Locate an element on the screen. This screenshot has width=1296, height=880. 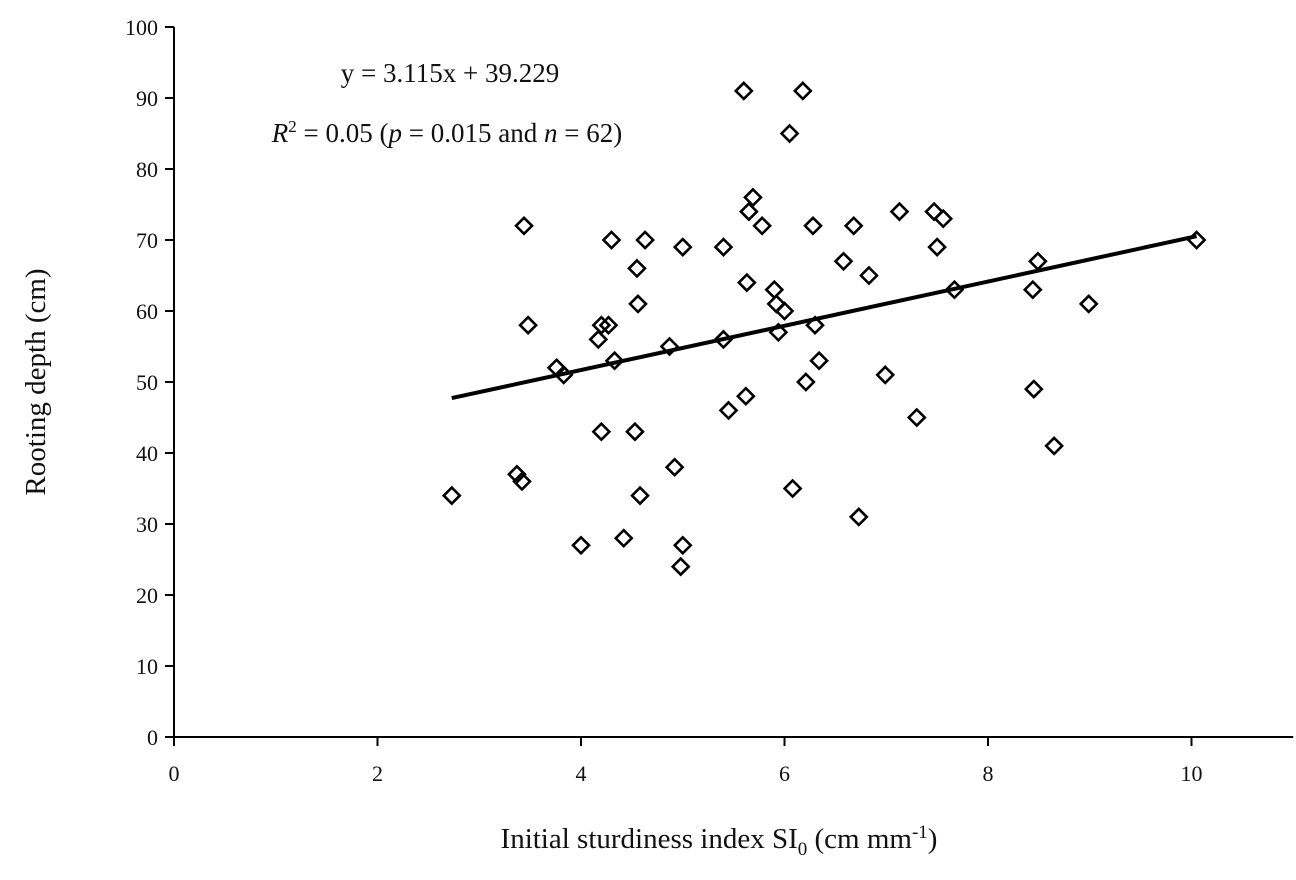
y-tick-label: 60 is located at coordinates (147, 311).